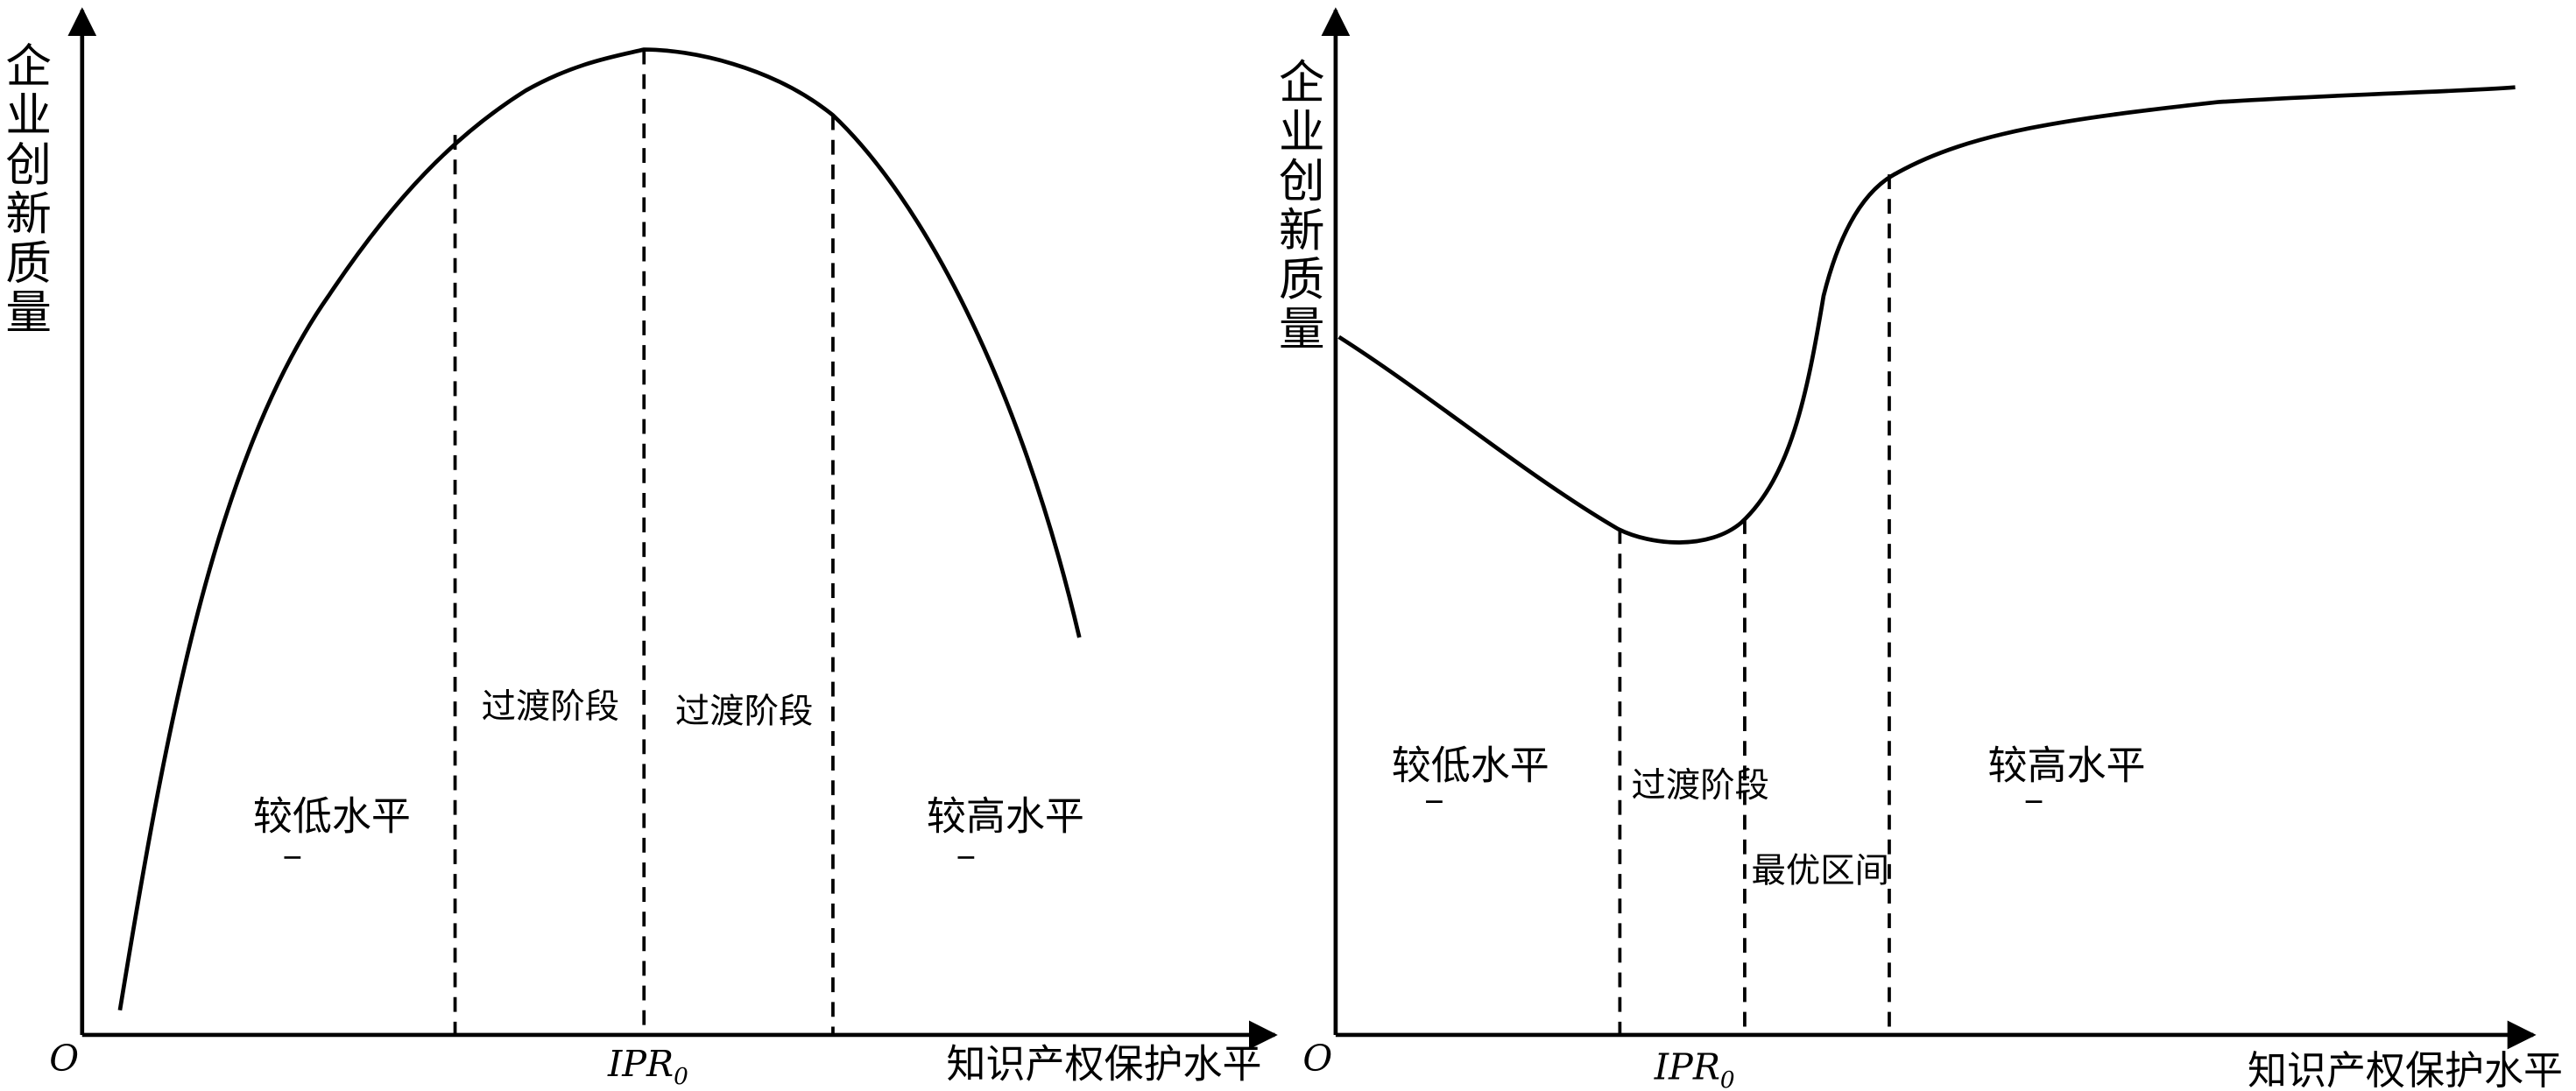  Describe the element at coordinates (1820, 871) in the screenshot. I see `region-label: 最优区间` at that location.